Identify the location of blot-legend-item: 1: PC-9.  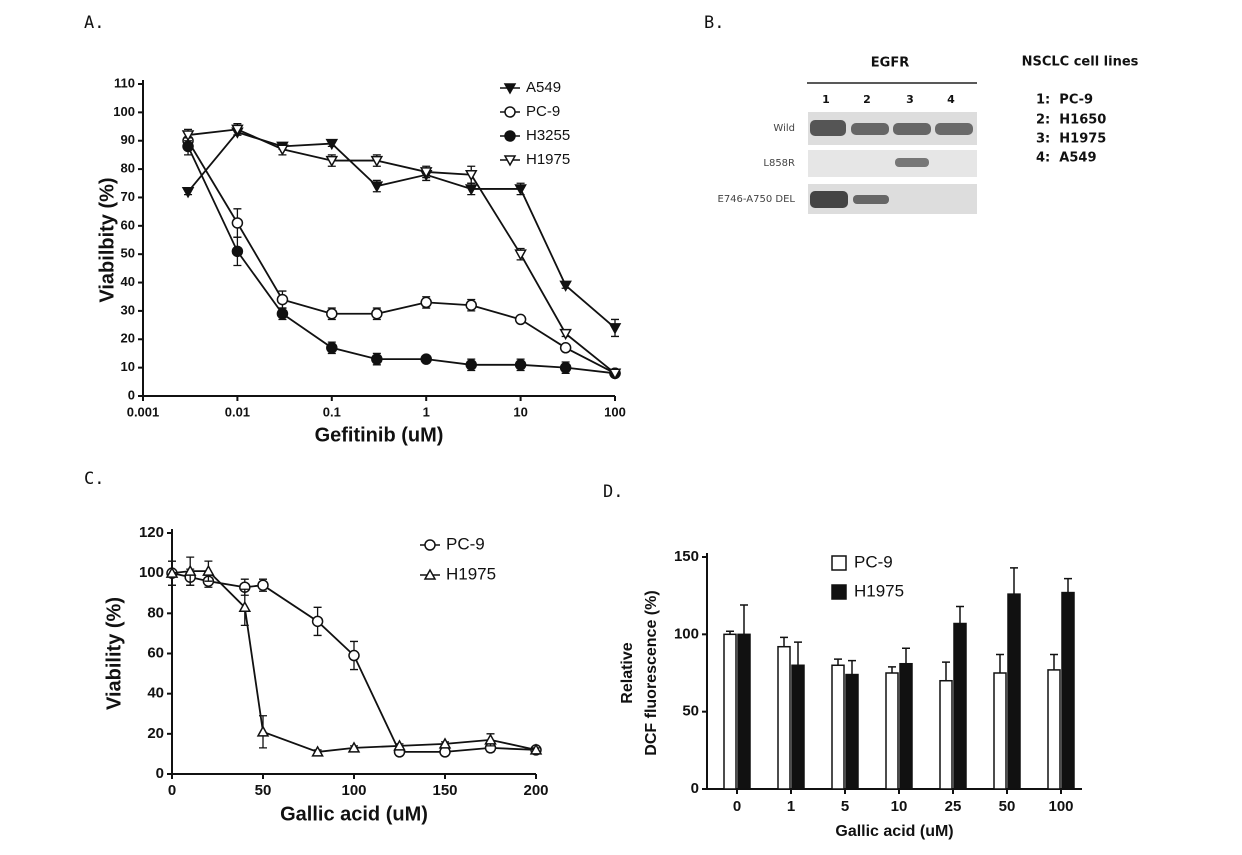
(1064, 100).